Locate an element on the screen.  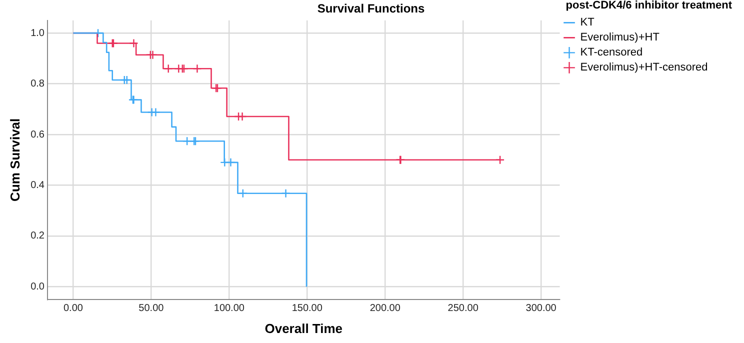
y-axis-title: Cum Survival is located at coordinates (14, 160).